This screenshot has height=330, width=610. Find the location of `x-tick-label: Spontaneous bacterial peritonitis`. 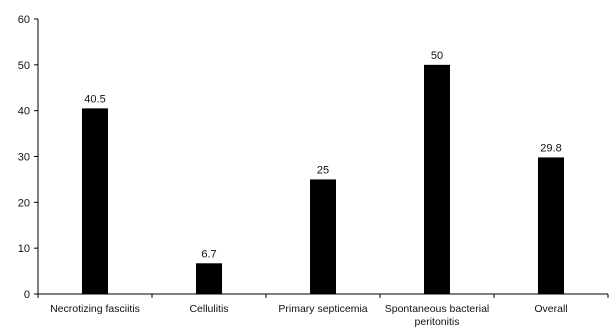

x-tick-label: Spontaneous bacterial peritonitis is located at coordinates (437, 315).